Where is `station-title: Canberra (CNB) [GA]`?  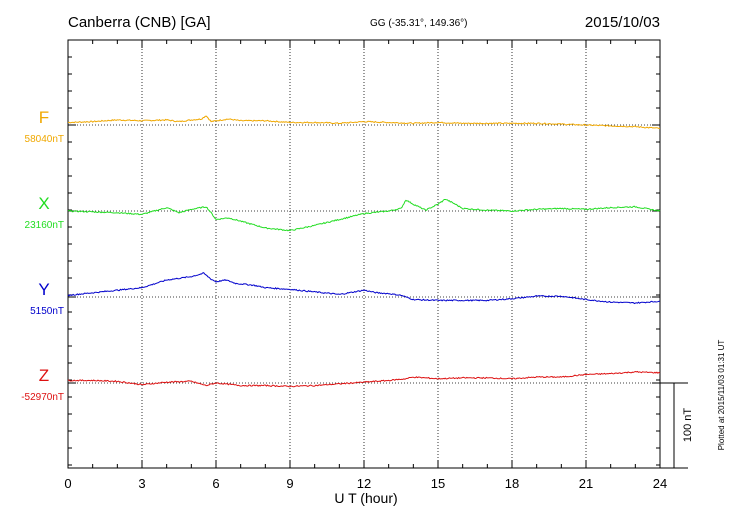
station-title: Canberra (CNB) [GA] is located at coordinates (139, 22).